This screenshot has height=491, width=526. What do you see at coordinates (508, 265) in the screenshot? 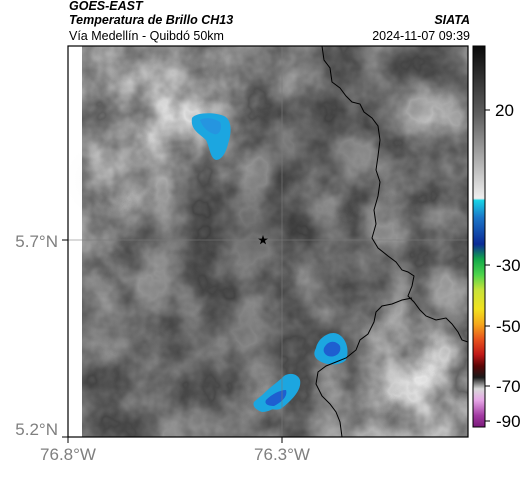
I see `colorbar-tick-label: -30` at bounding box center [508, 265].